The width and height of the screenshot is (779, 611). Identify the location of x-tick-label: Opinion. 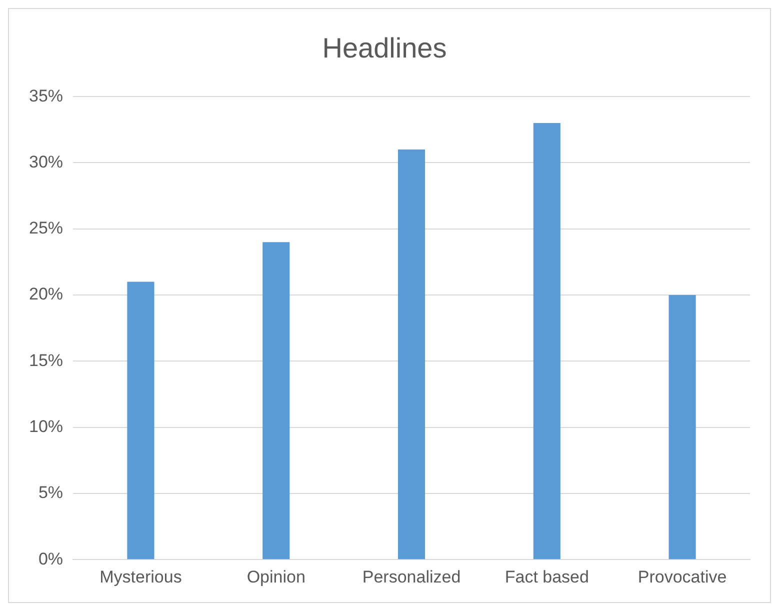
(276, 576).